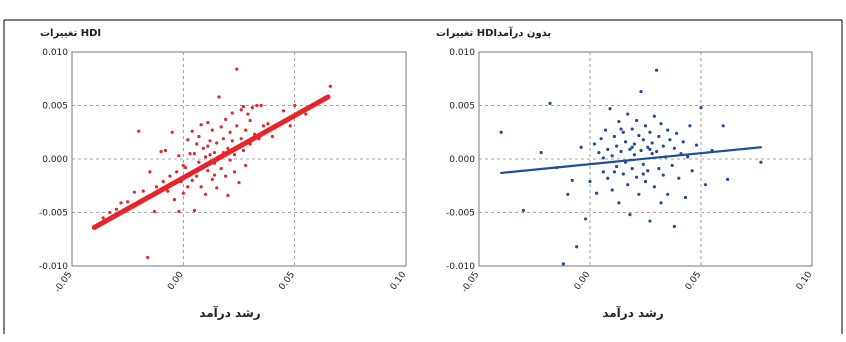 The width and height of the screenshot is (846, 342). Describe the element at coordinates (493, 32) in the screenshot. I see `y-axis-label: تغییرات HDIبدون درآمد` at that location.